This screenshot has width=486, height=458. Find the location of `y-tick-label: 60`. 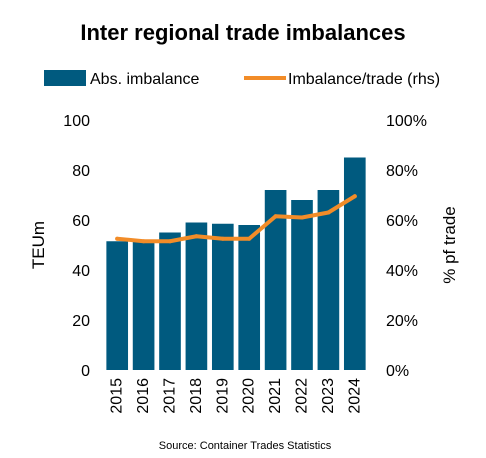

y-tick-label: 60 is located at coordinates (81, 221).